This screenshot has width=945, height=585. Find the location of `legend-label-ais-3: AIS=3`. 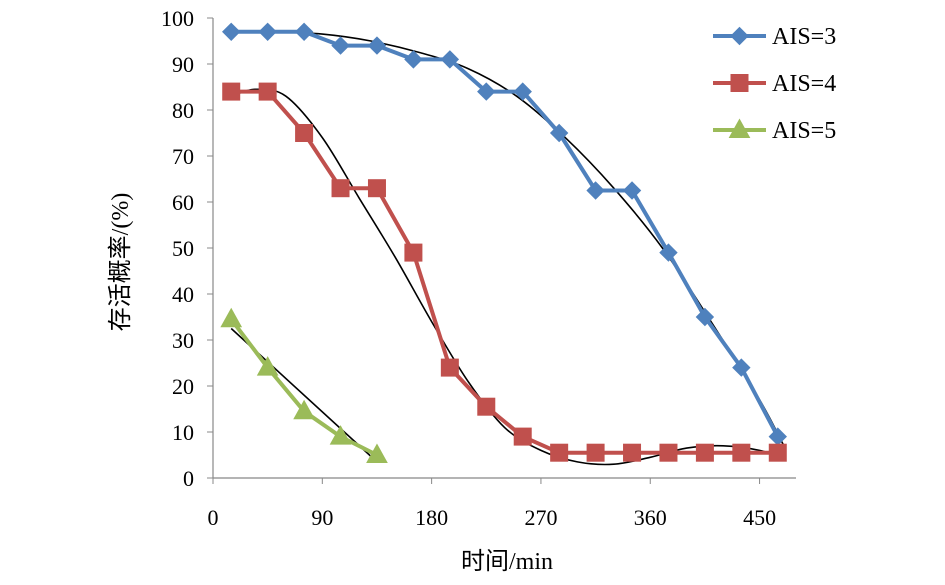

legend-label-ais-3: AIS=3 is located at coordinates (804, 37).